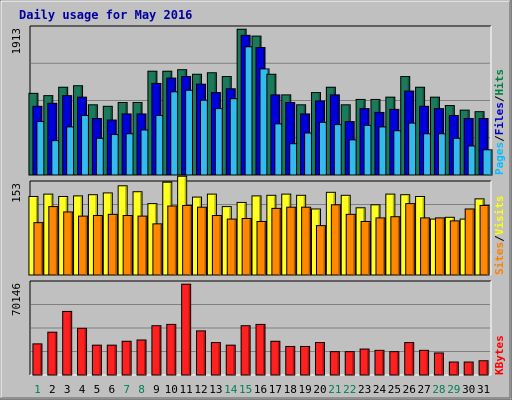 The height and width of the screenshot is (405, 512). I want to click on x-tick-label: 3, so click(67, 389).